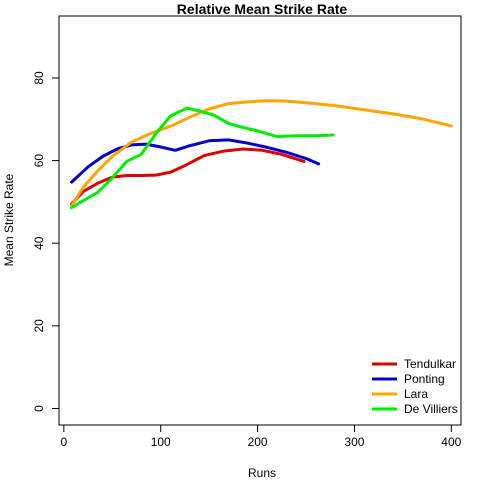  Describe the element at coordinates (39, 161) in the screenshot. I see `y-tick-label: 60` at that location.